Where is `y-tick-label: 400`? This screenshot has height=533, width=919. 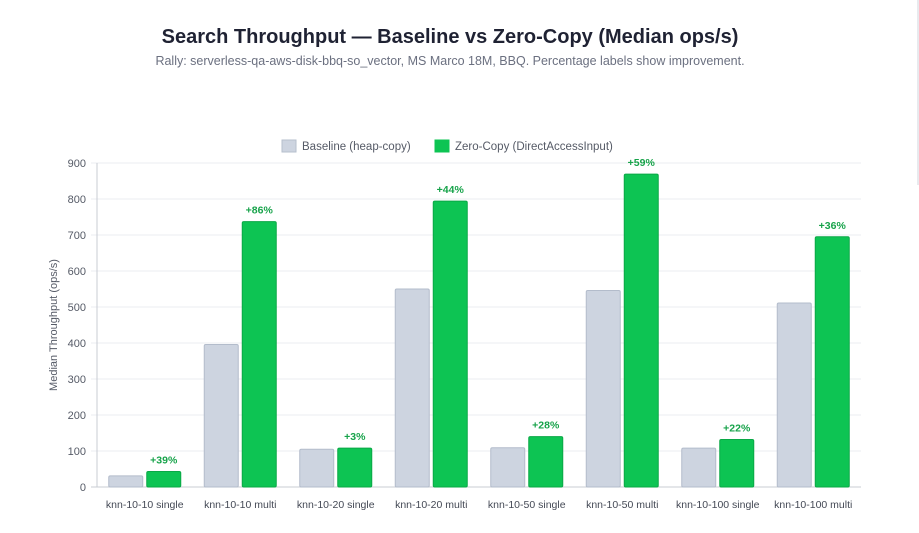
y-tick-label: 400 is located at coordinates (77, 344).